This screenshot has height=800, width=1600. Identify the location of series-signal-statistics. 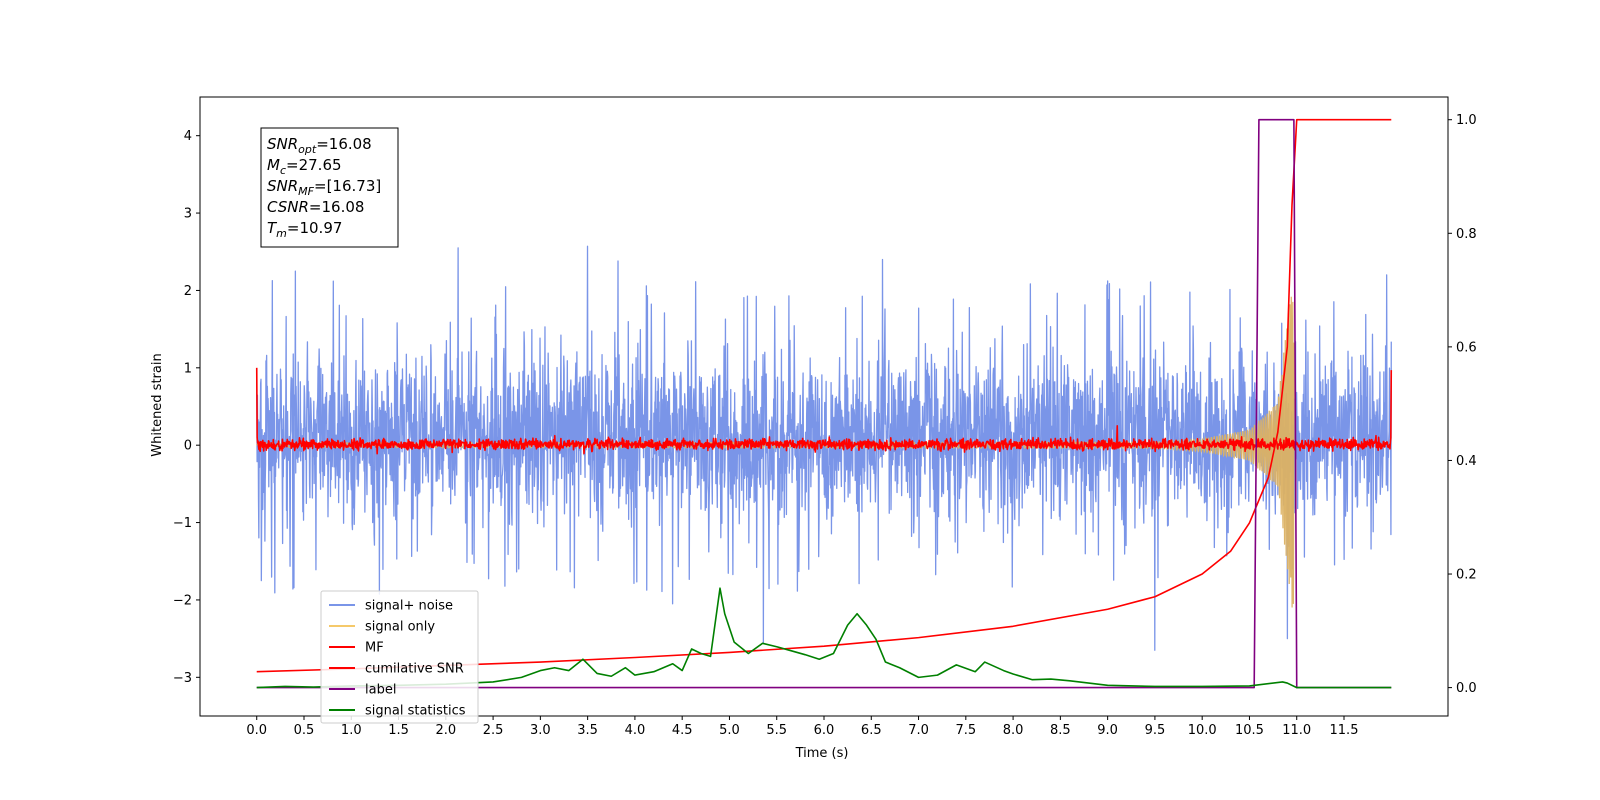
(824, 638).